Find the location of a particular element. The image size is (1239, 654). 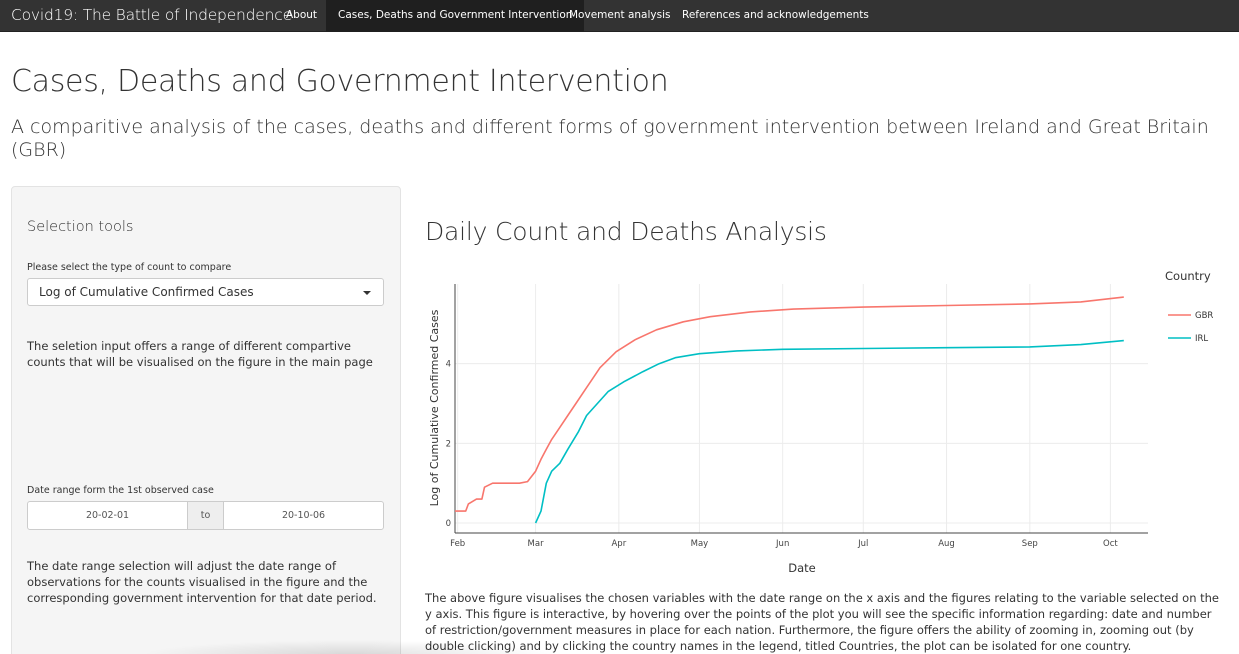

x-tick-label: Oct is located at coordinates (1110, 544).